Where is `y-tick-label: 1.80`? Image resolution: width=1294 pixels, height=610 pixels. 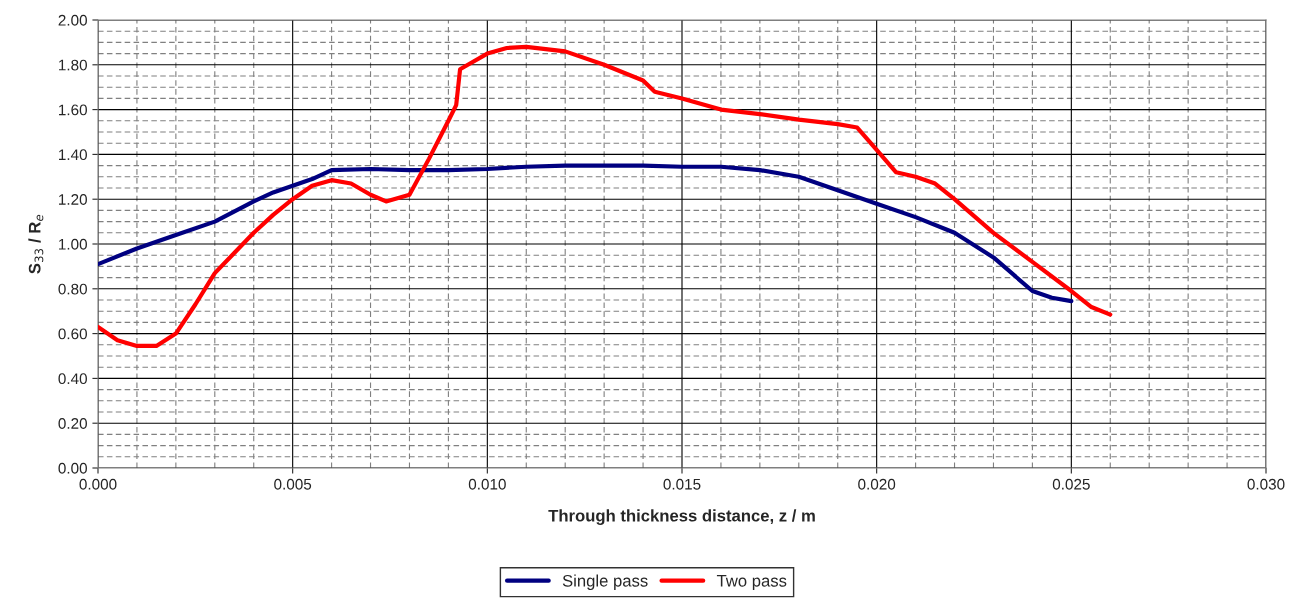 y-tick-label: 1.80 is located at coordinates (73, 65).